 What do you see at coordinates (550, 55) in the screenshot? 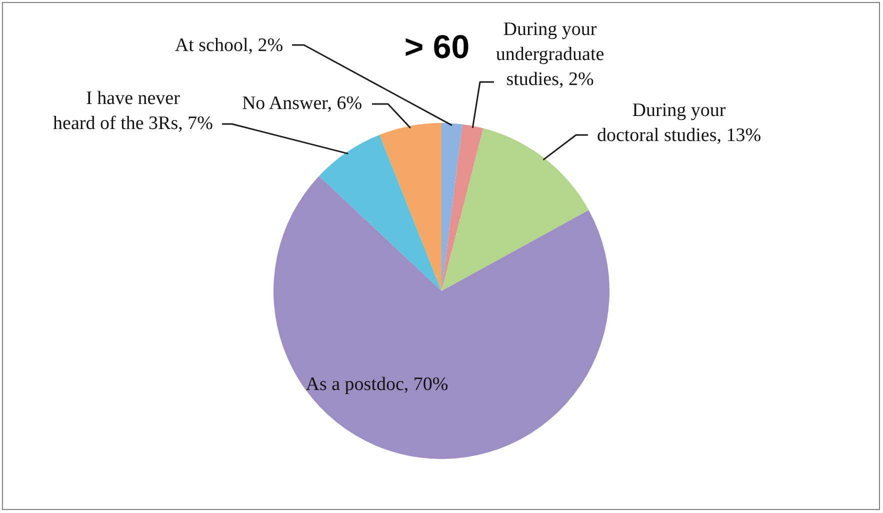
I see `slice-label: During your undergraduate studies, 2%` at bounding box center [550, 55].